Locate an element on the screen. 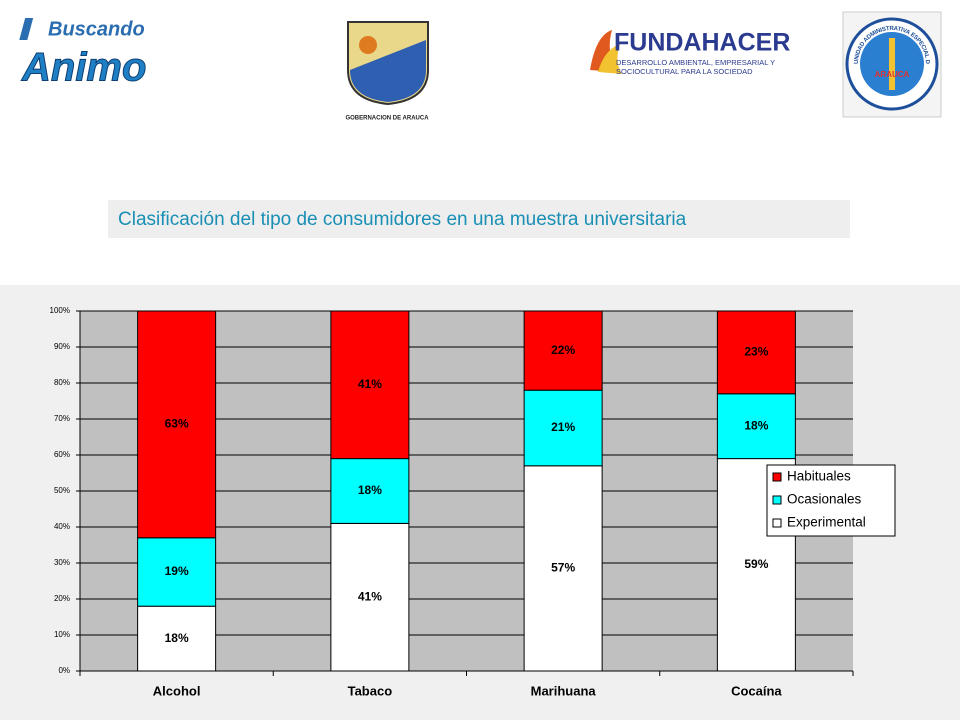 This screenshot has height=720, width=960. data-label: 21% is located at coordinates (563, 427).